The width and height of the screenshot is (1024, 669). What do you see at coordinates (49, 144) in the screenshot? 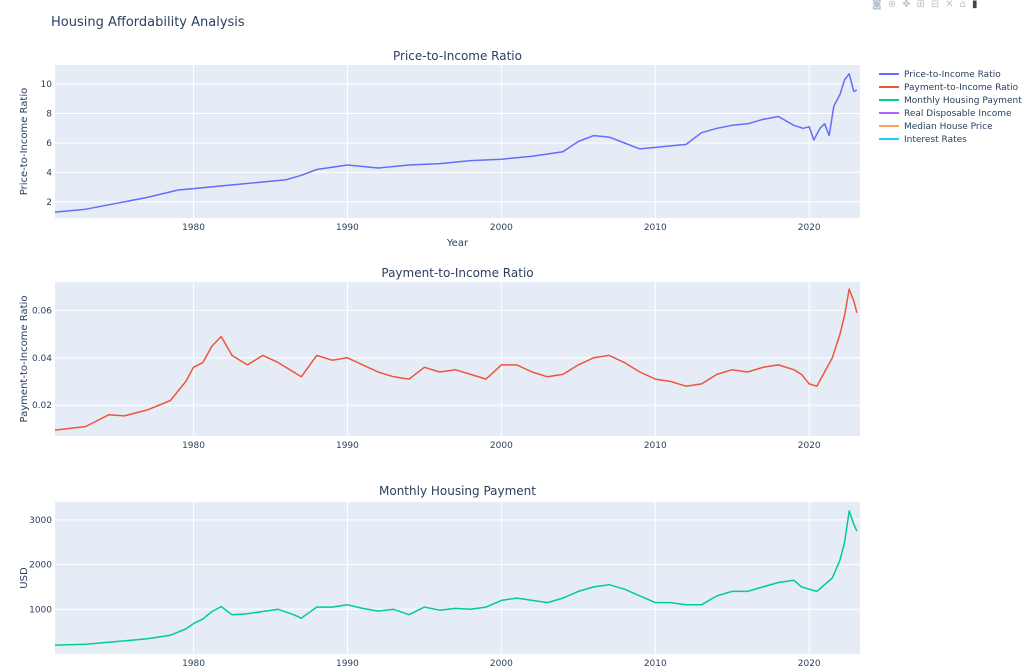
I see `y-tick-label: 6` at bounding box center [49, 144].